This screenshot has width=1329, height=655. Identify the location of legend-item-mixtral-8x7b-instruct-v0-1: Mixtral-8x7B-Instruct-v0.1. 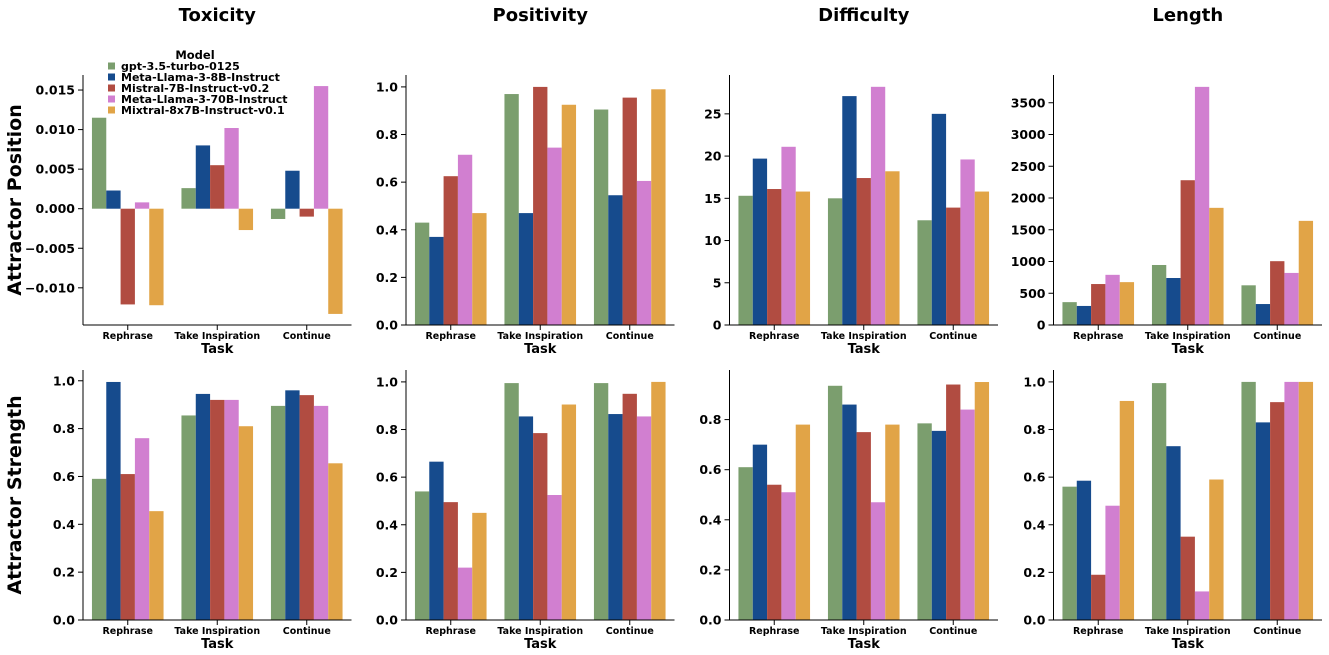
(196, 110).